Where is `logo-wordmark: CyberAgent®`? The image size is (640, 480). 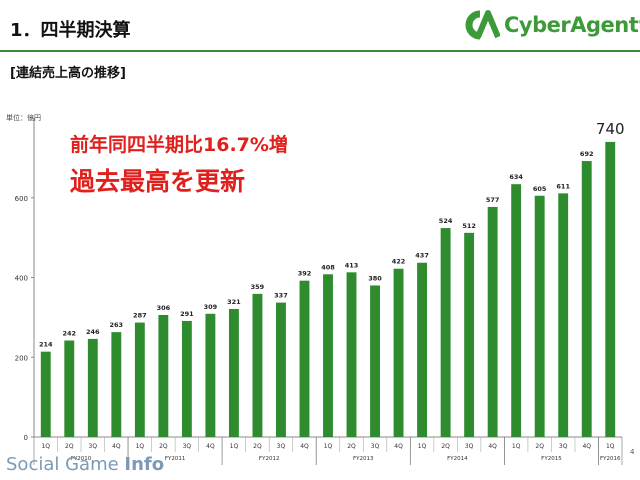
logo-wordmark: CyberAgent® is located at coordinates (572, 25).